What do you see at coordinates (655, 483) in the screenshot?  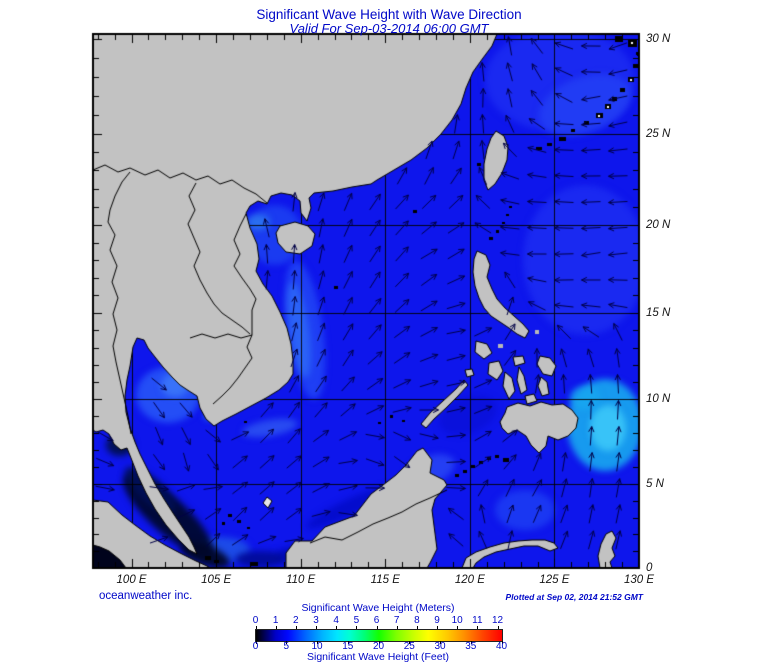 I see `lat-tick-label: 5 N` at bounding box center [655, 483].